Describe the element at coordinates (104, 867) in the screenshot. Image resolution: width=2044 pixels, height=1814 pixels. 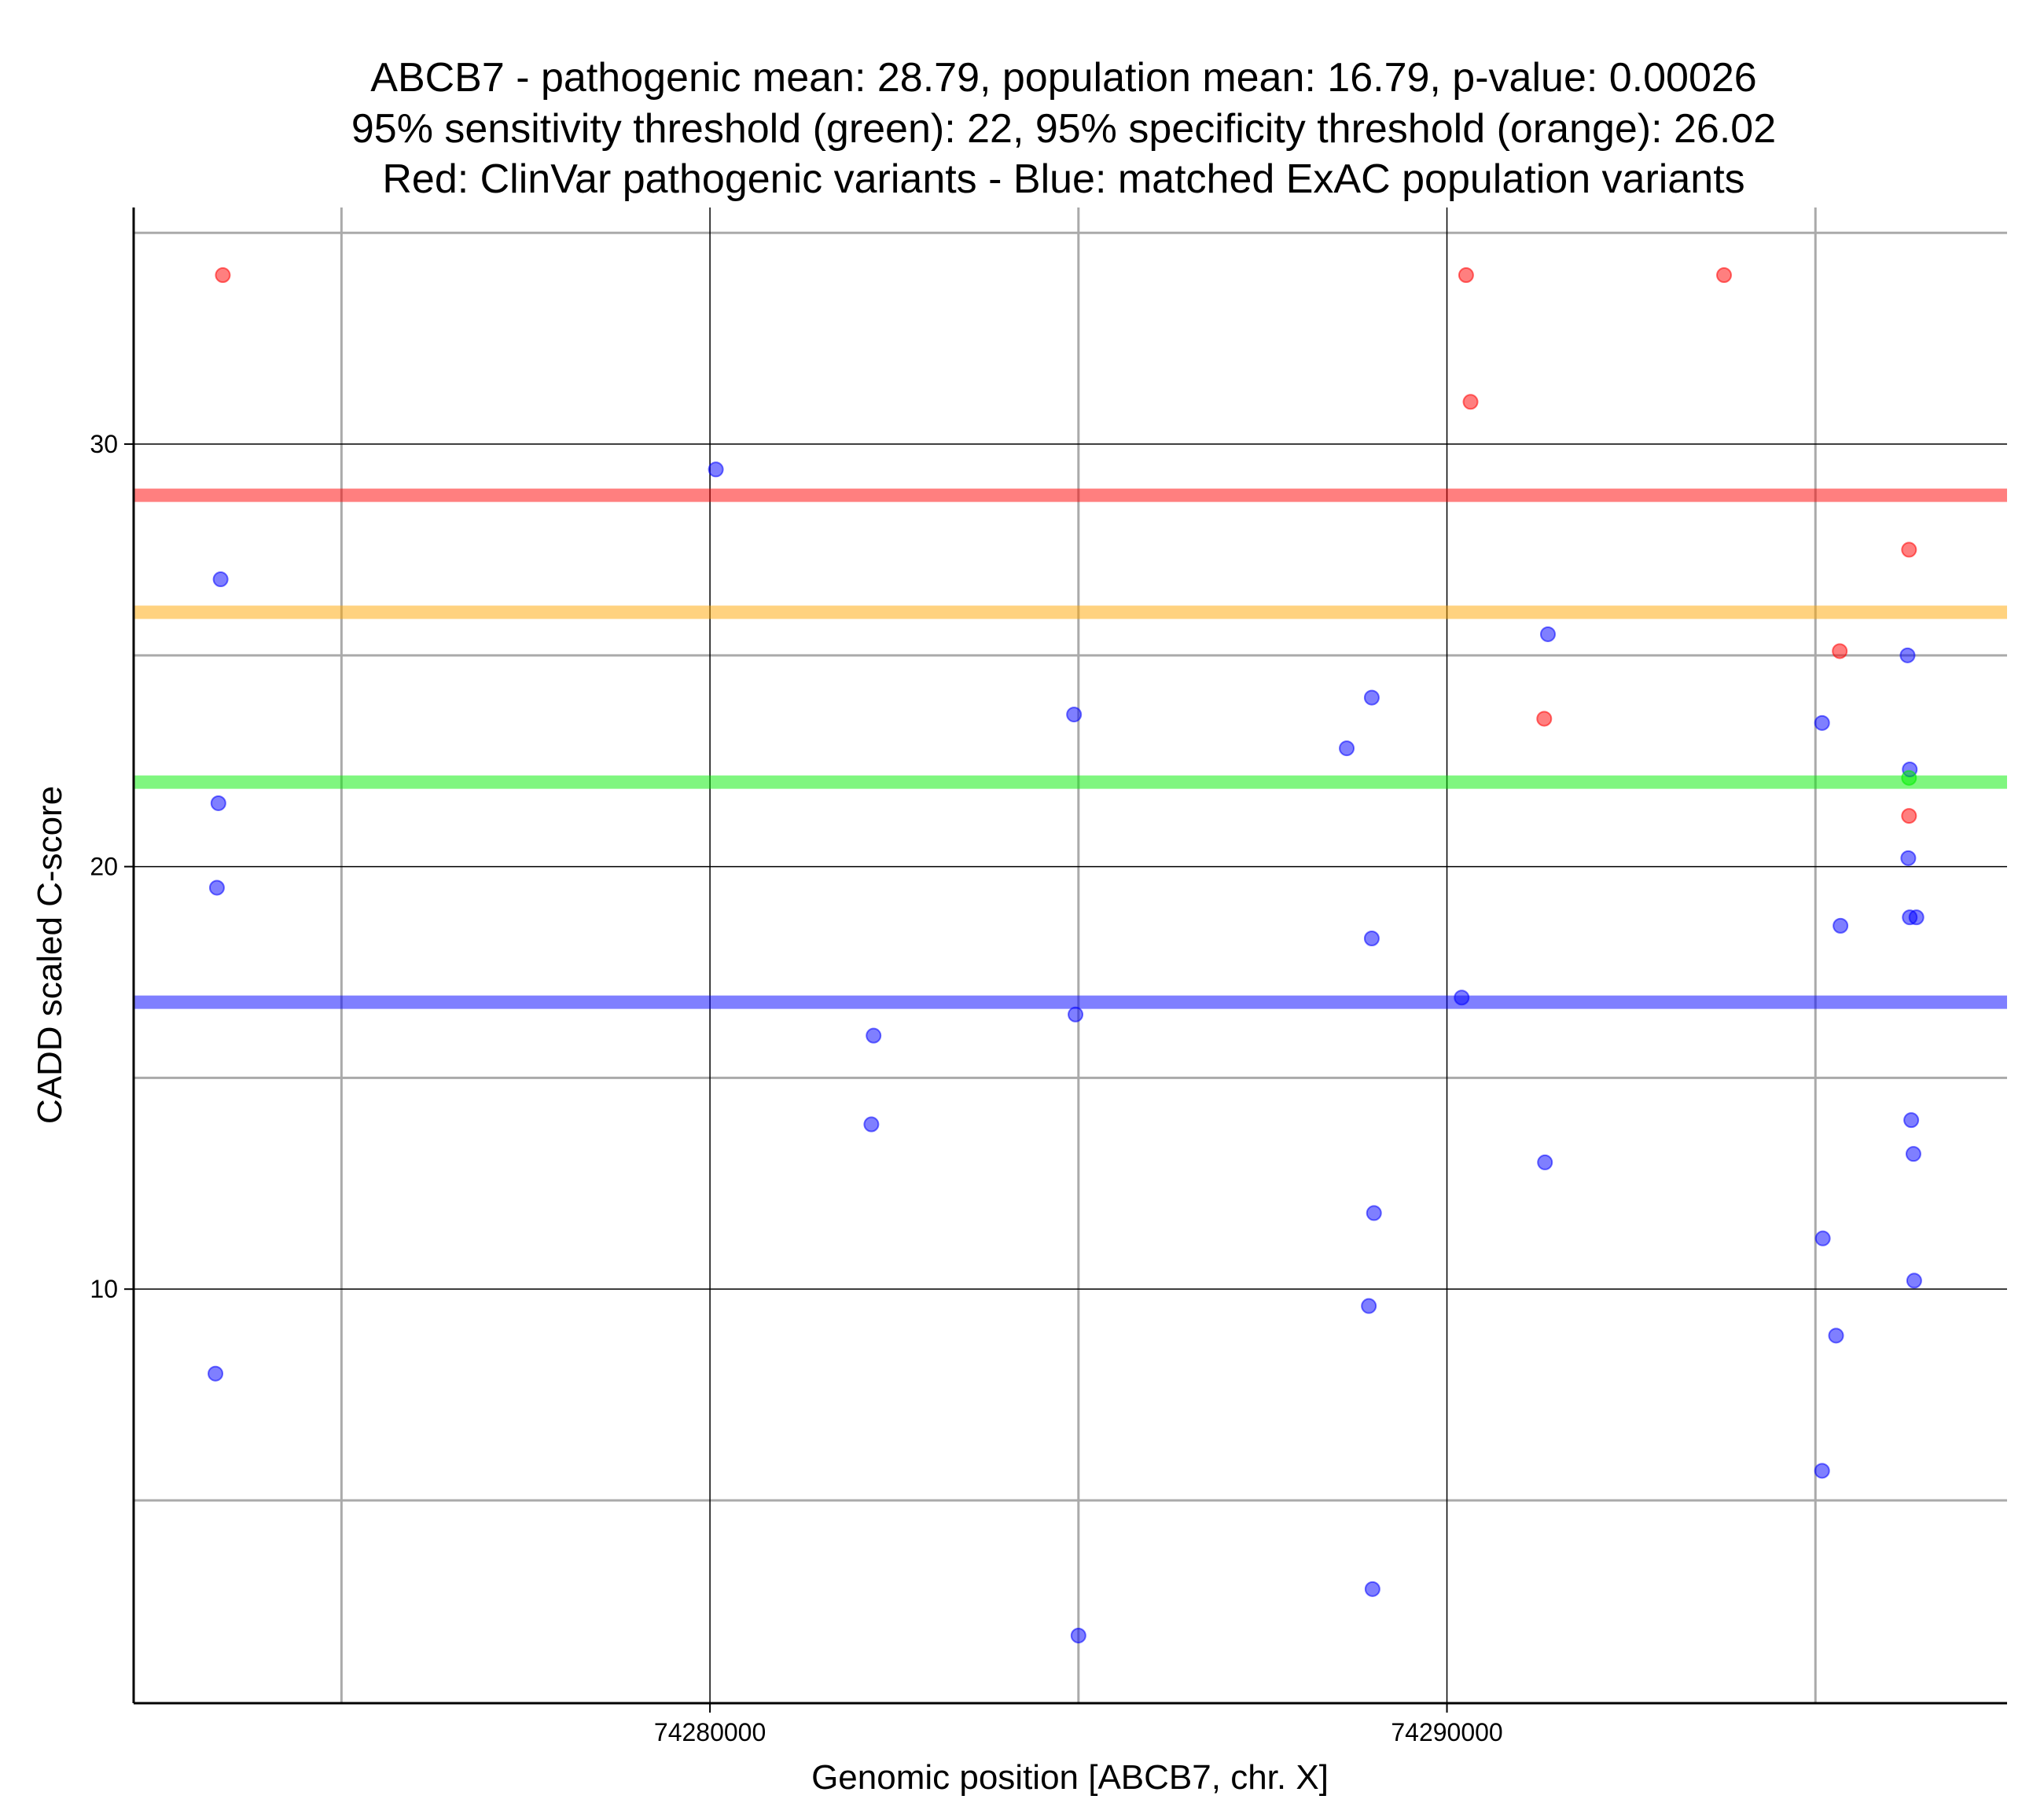
I see `y-tick-label: 20` at that location.